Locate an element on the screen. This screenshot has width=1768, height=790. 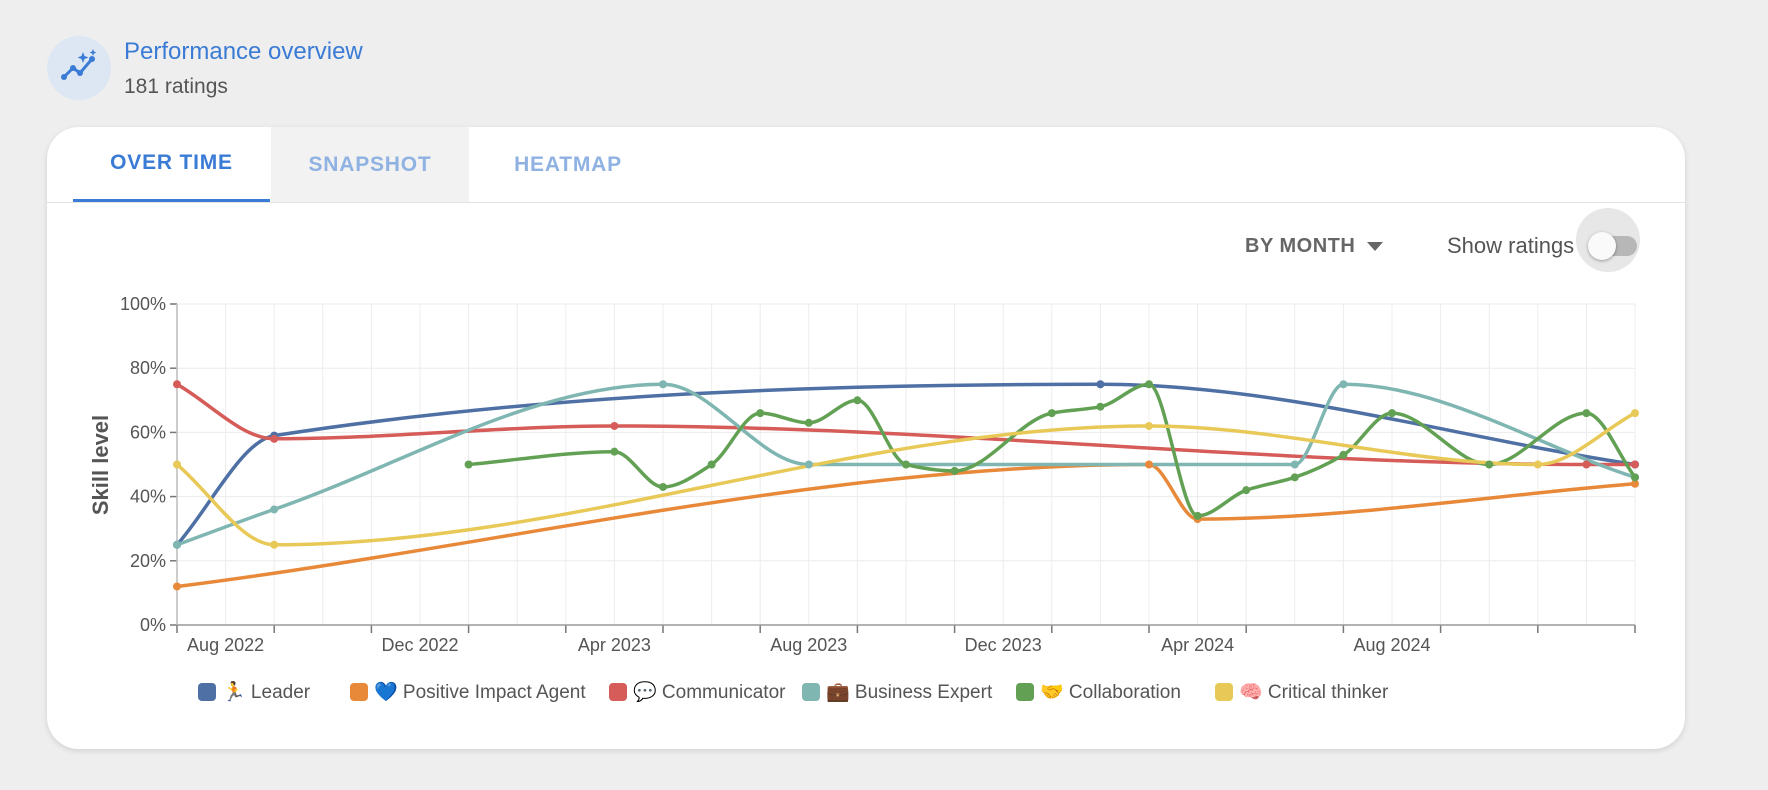
period-dropdown-label: BY MONTH is located at coordinates (1300, 245).